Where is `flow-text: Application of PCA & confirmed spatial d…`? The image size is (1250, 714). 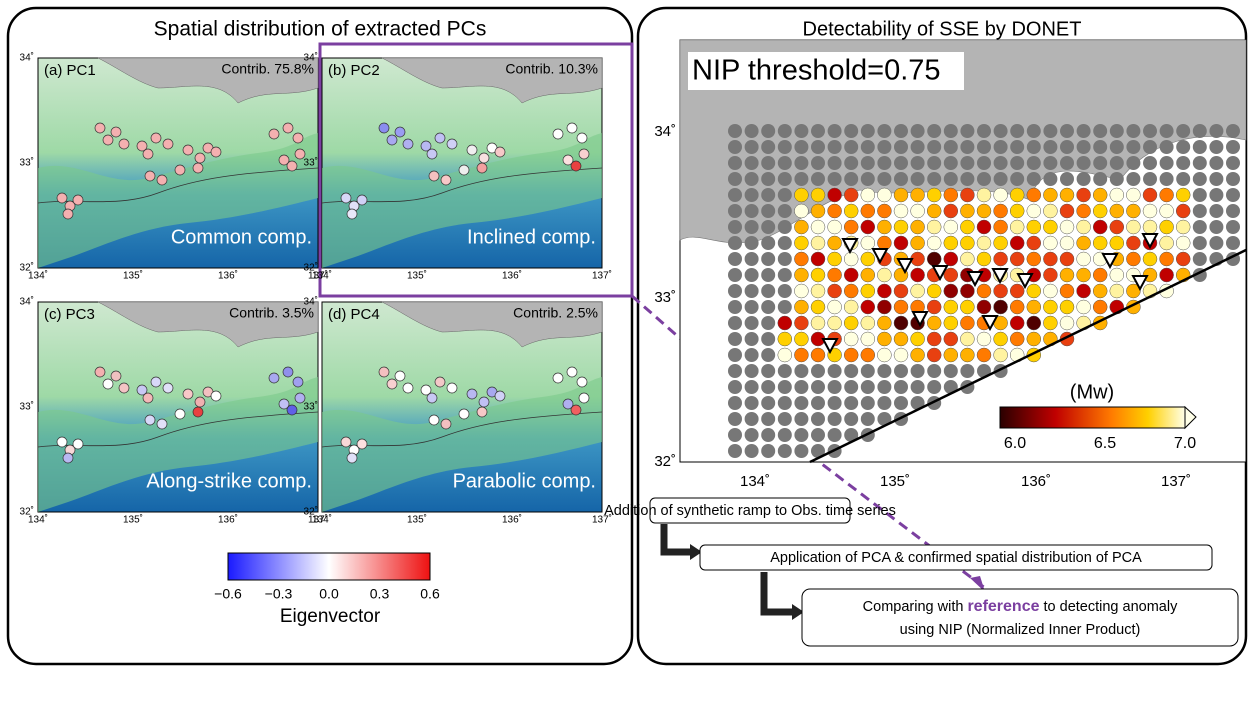
flow-text: Application of PCA & confirmed spatial d… is located at coordinates (956, 558).